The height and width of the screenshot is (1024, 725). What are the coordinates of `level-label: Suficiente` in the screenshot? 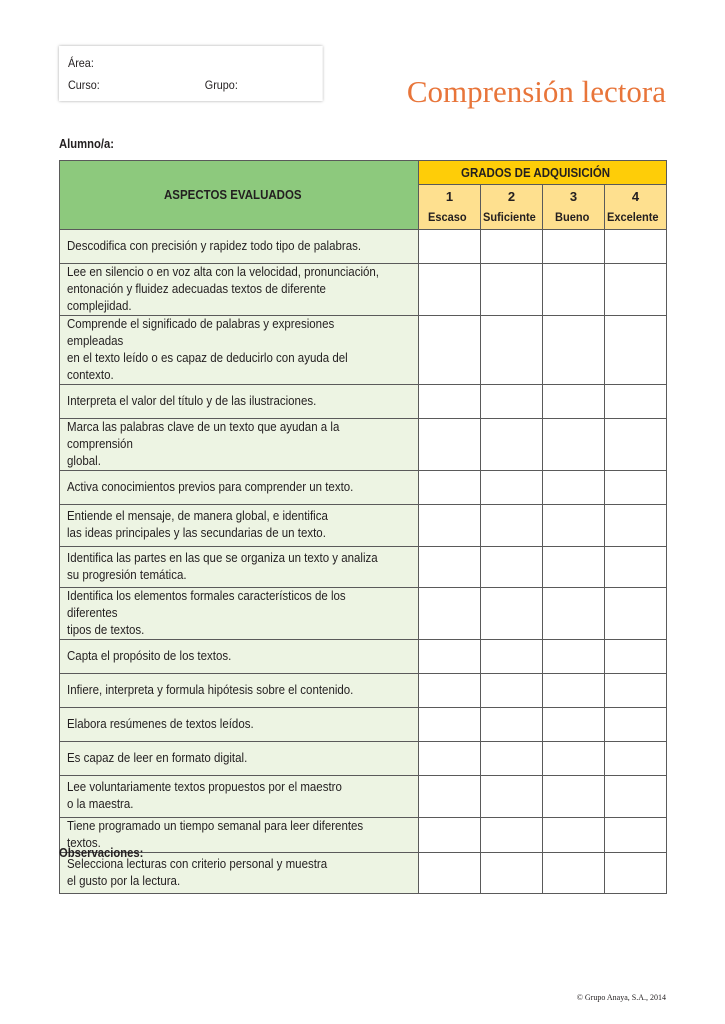 It's located at (509, 217).